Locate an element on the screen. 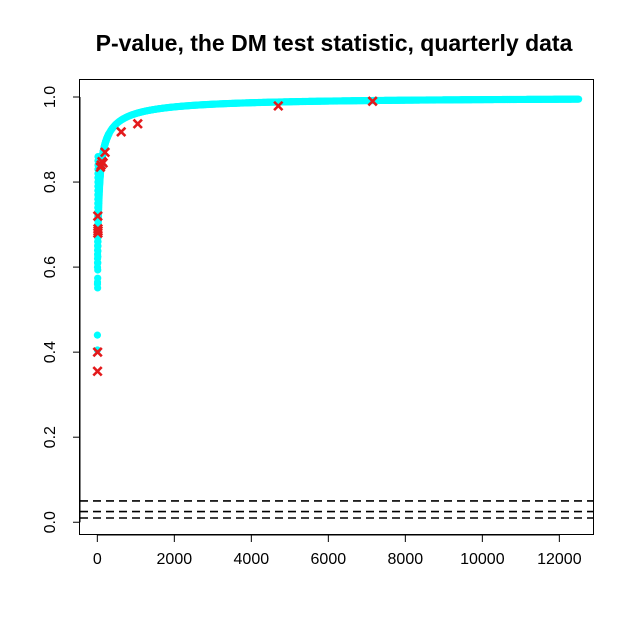 The image size is (634, 633). y-tick-label-2: 0.4 is located at coordinates (50, 352).